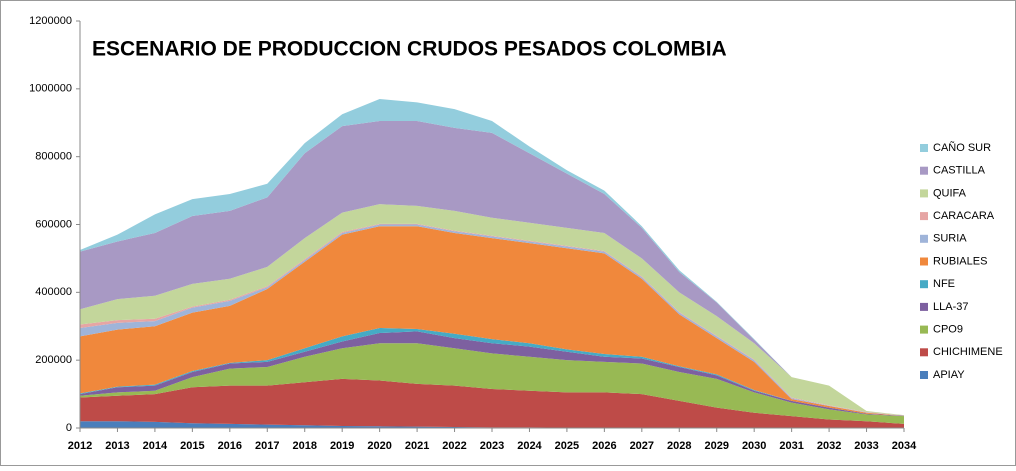 Image resolution: width=1016 pixels, height=471 pixels. What do you see at coordinates (960, 261) in the screenshot?
I see `legend-label: RUBIALES` at bounding box center [960, 261].